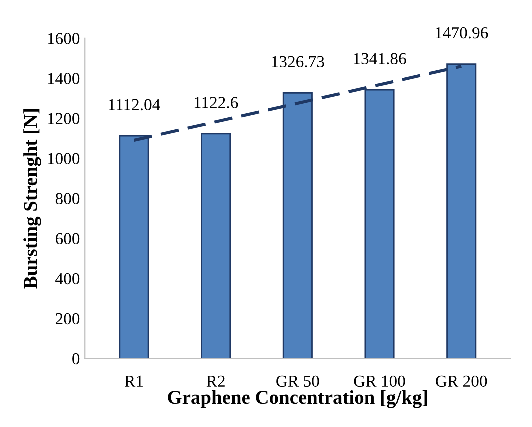  I want to click on y-axis-title: Bursting Strenght [N], so click(33, 199).